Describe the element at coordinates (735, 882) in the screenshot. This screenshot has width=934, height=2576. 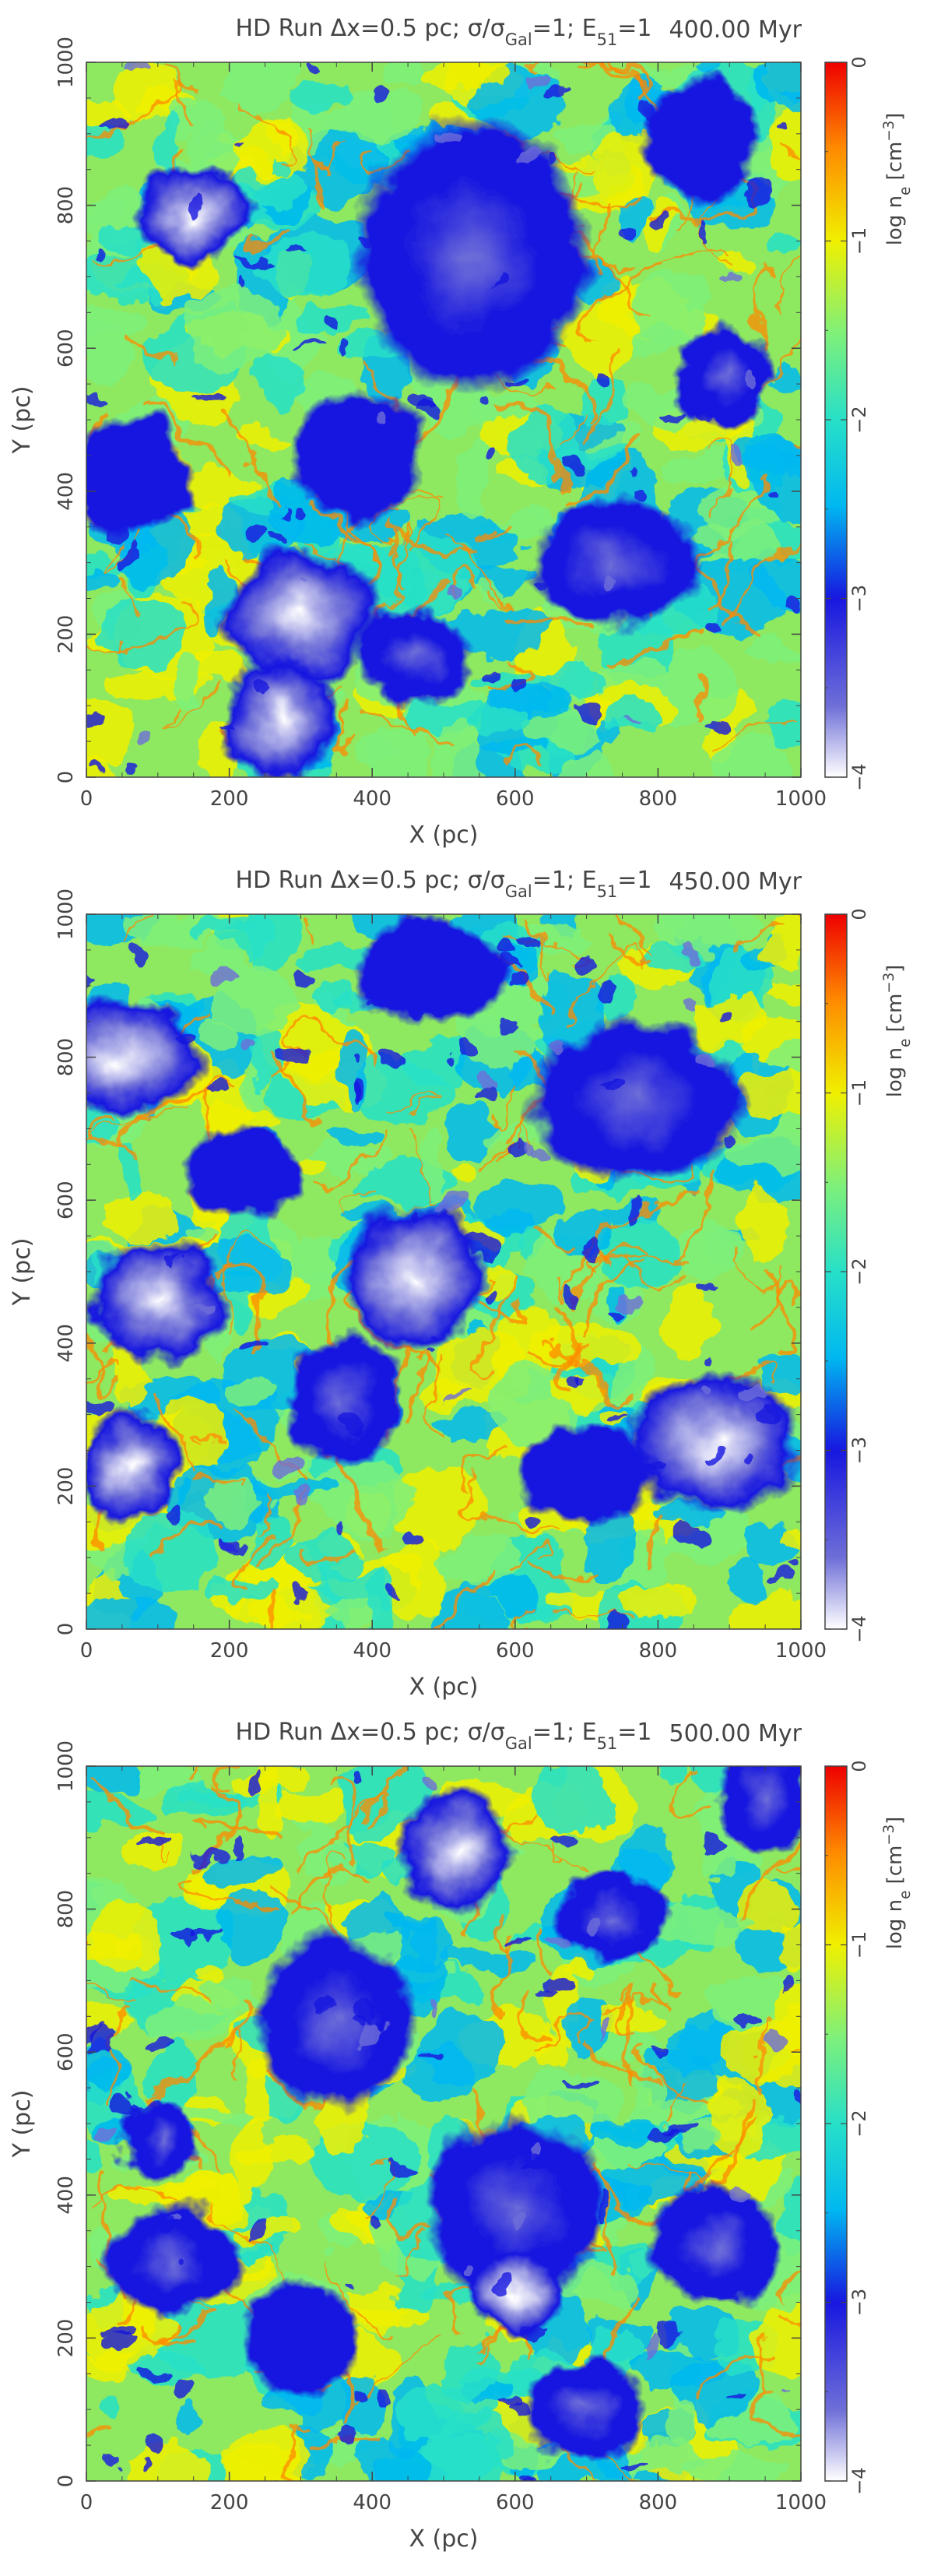
I see `time-label: 450.00 Myr` at that location.